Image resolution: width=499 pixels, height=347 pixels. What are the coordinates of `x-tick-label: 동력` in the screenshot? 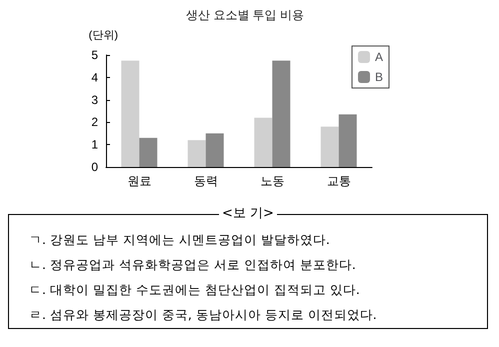 It's located at (206, 181).